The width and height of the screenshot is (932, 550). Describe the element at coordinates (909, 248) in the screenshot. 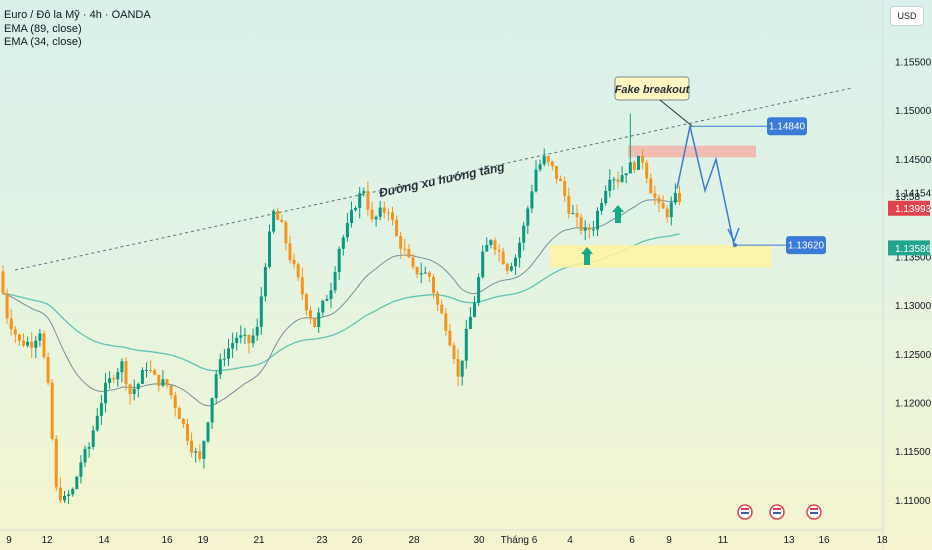

I see `price-badge-ema-box` at that location.